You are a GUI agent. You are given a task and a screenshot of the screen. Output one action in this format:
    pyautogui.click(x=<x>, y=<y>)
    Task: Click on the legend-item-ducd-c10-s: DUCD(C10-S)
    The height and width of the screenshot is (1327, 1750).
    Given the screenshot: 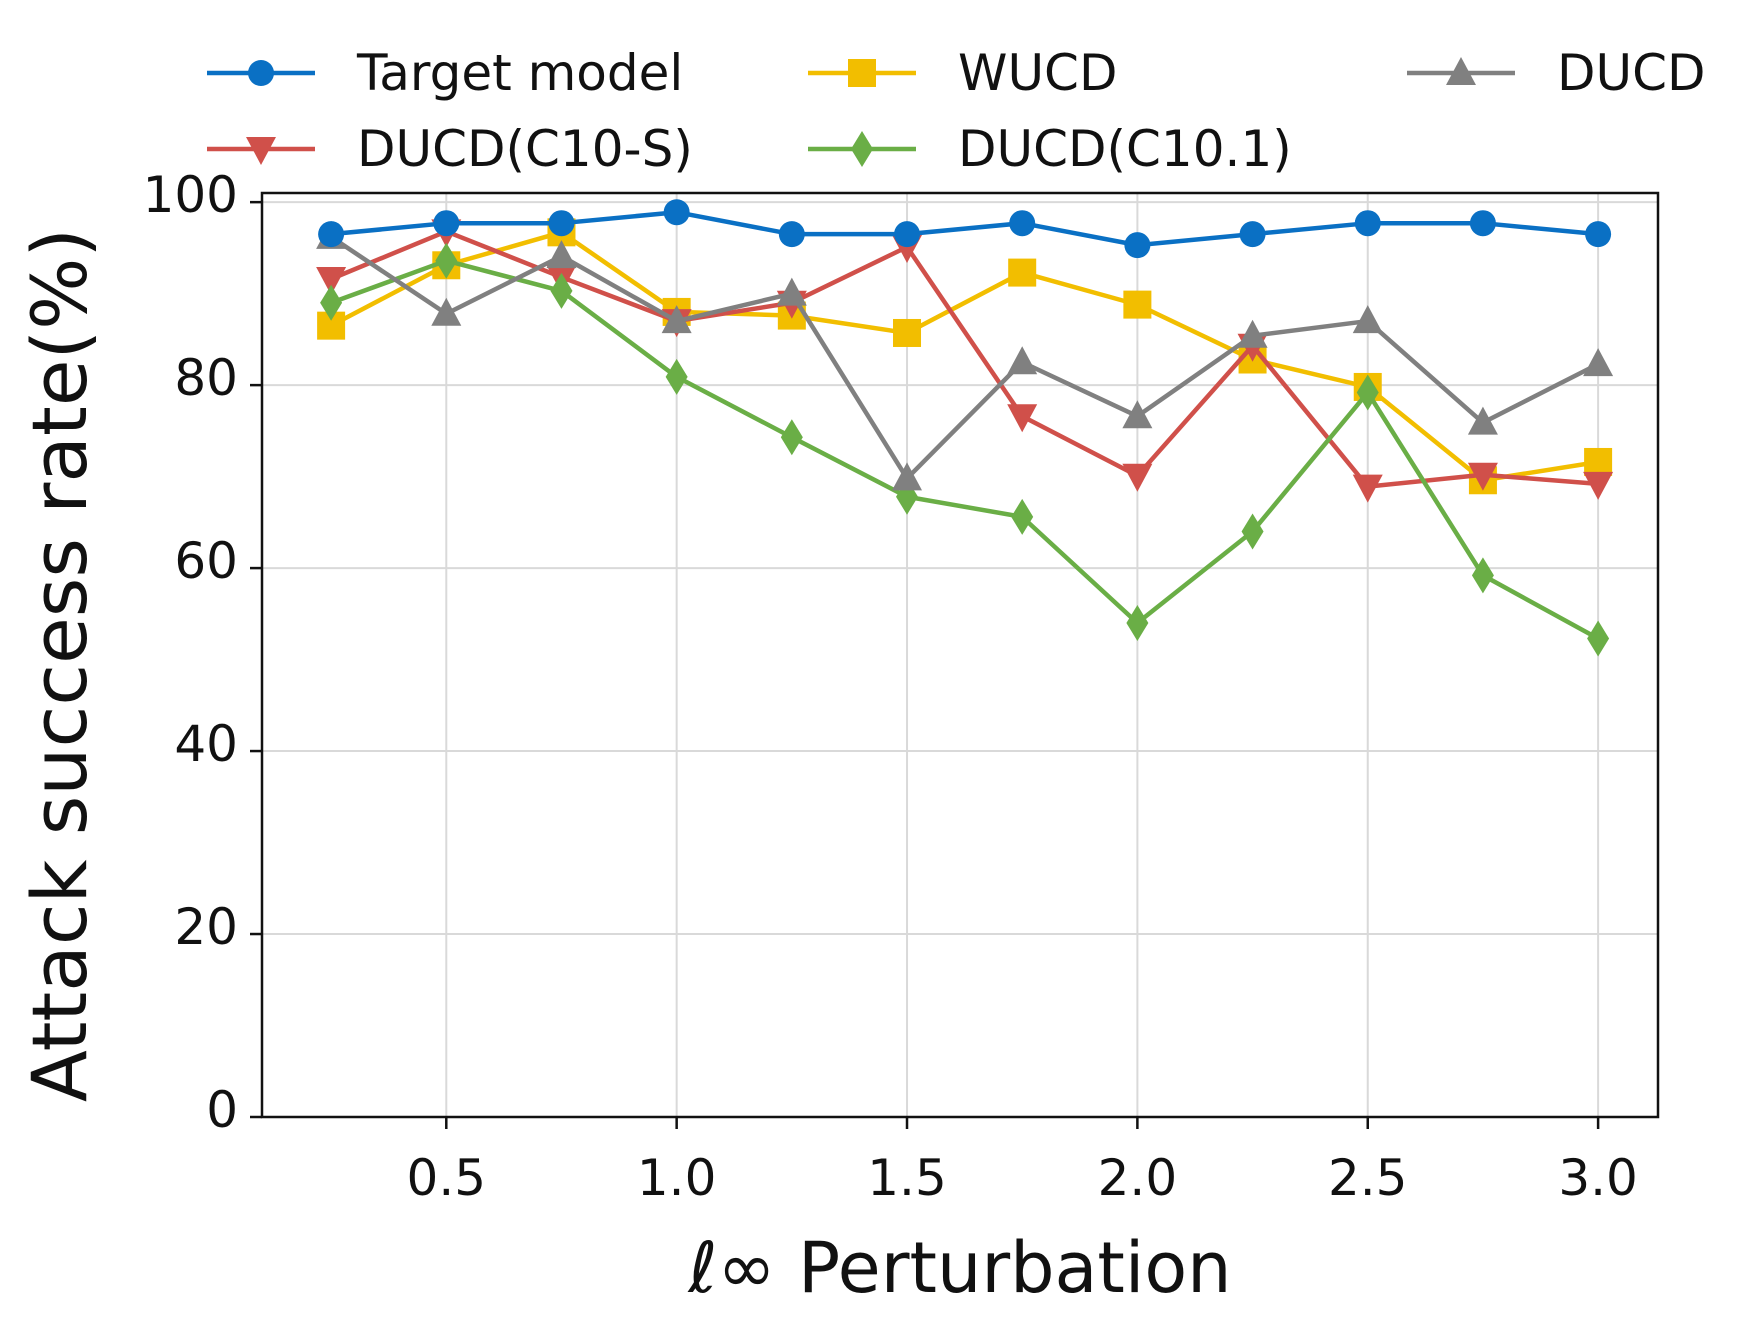 What is the action you would take?
    pyautogui.click(x=450, y=149)
    